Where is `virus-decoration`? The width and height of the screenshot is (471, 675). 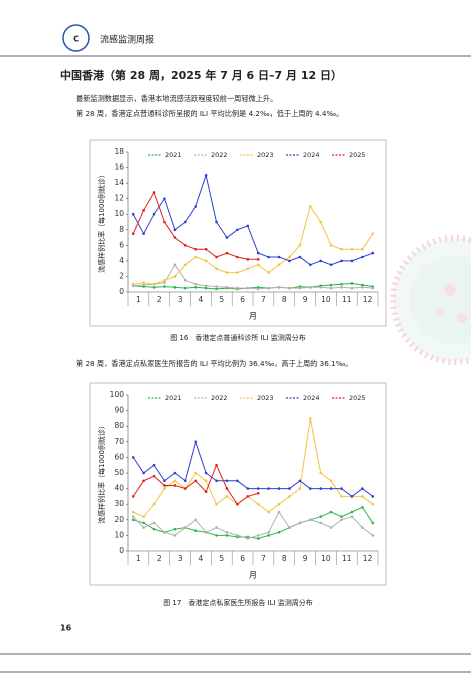 virus-decoration is located at coordinates (430, 300).